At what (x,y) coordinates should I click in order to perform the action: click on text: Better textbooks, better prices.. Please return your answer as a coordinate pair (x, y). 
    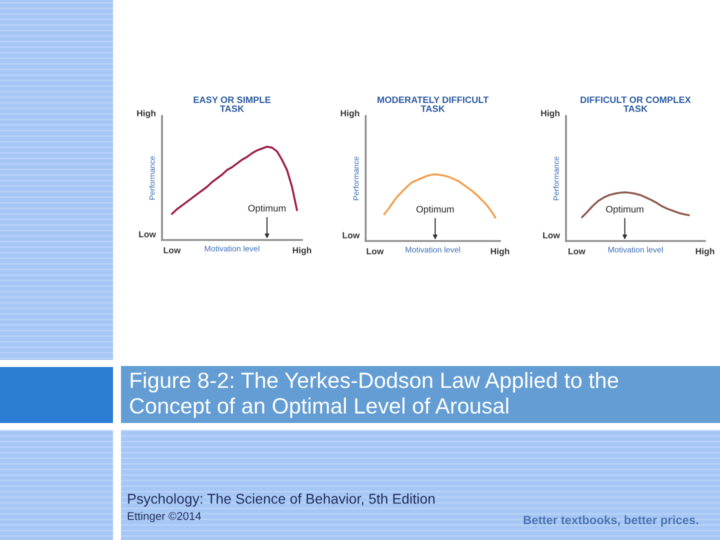
    Looking at the image, I should click on (611, 521).